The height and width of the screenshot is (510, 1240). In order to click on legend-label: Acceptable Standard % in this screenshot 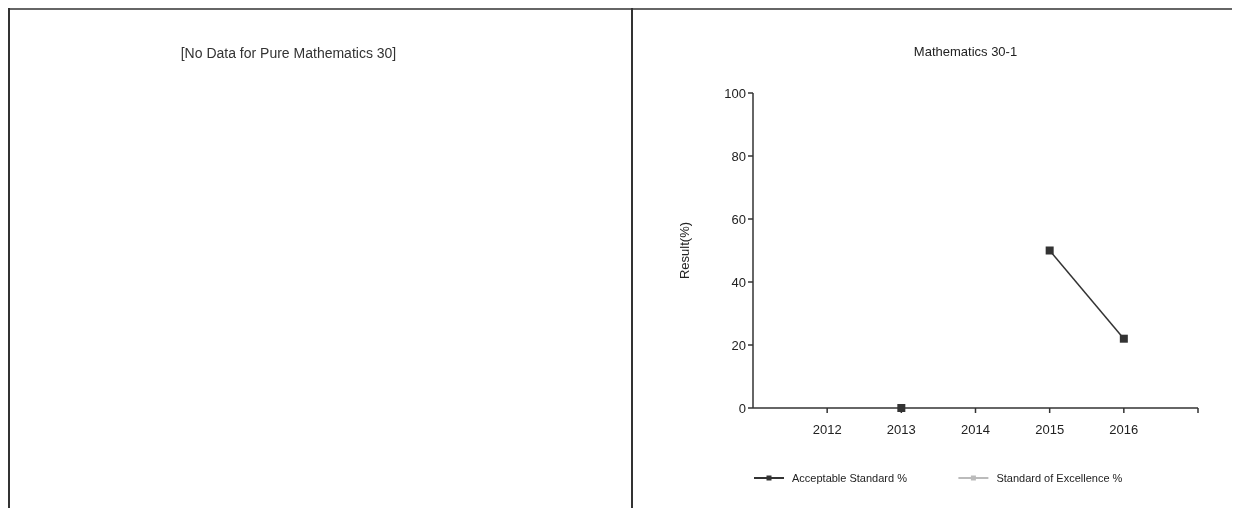, I will do `click(850, 477)`.